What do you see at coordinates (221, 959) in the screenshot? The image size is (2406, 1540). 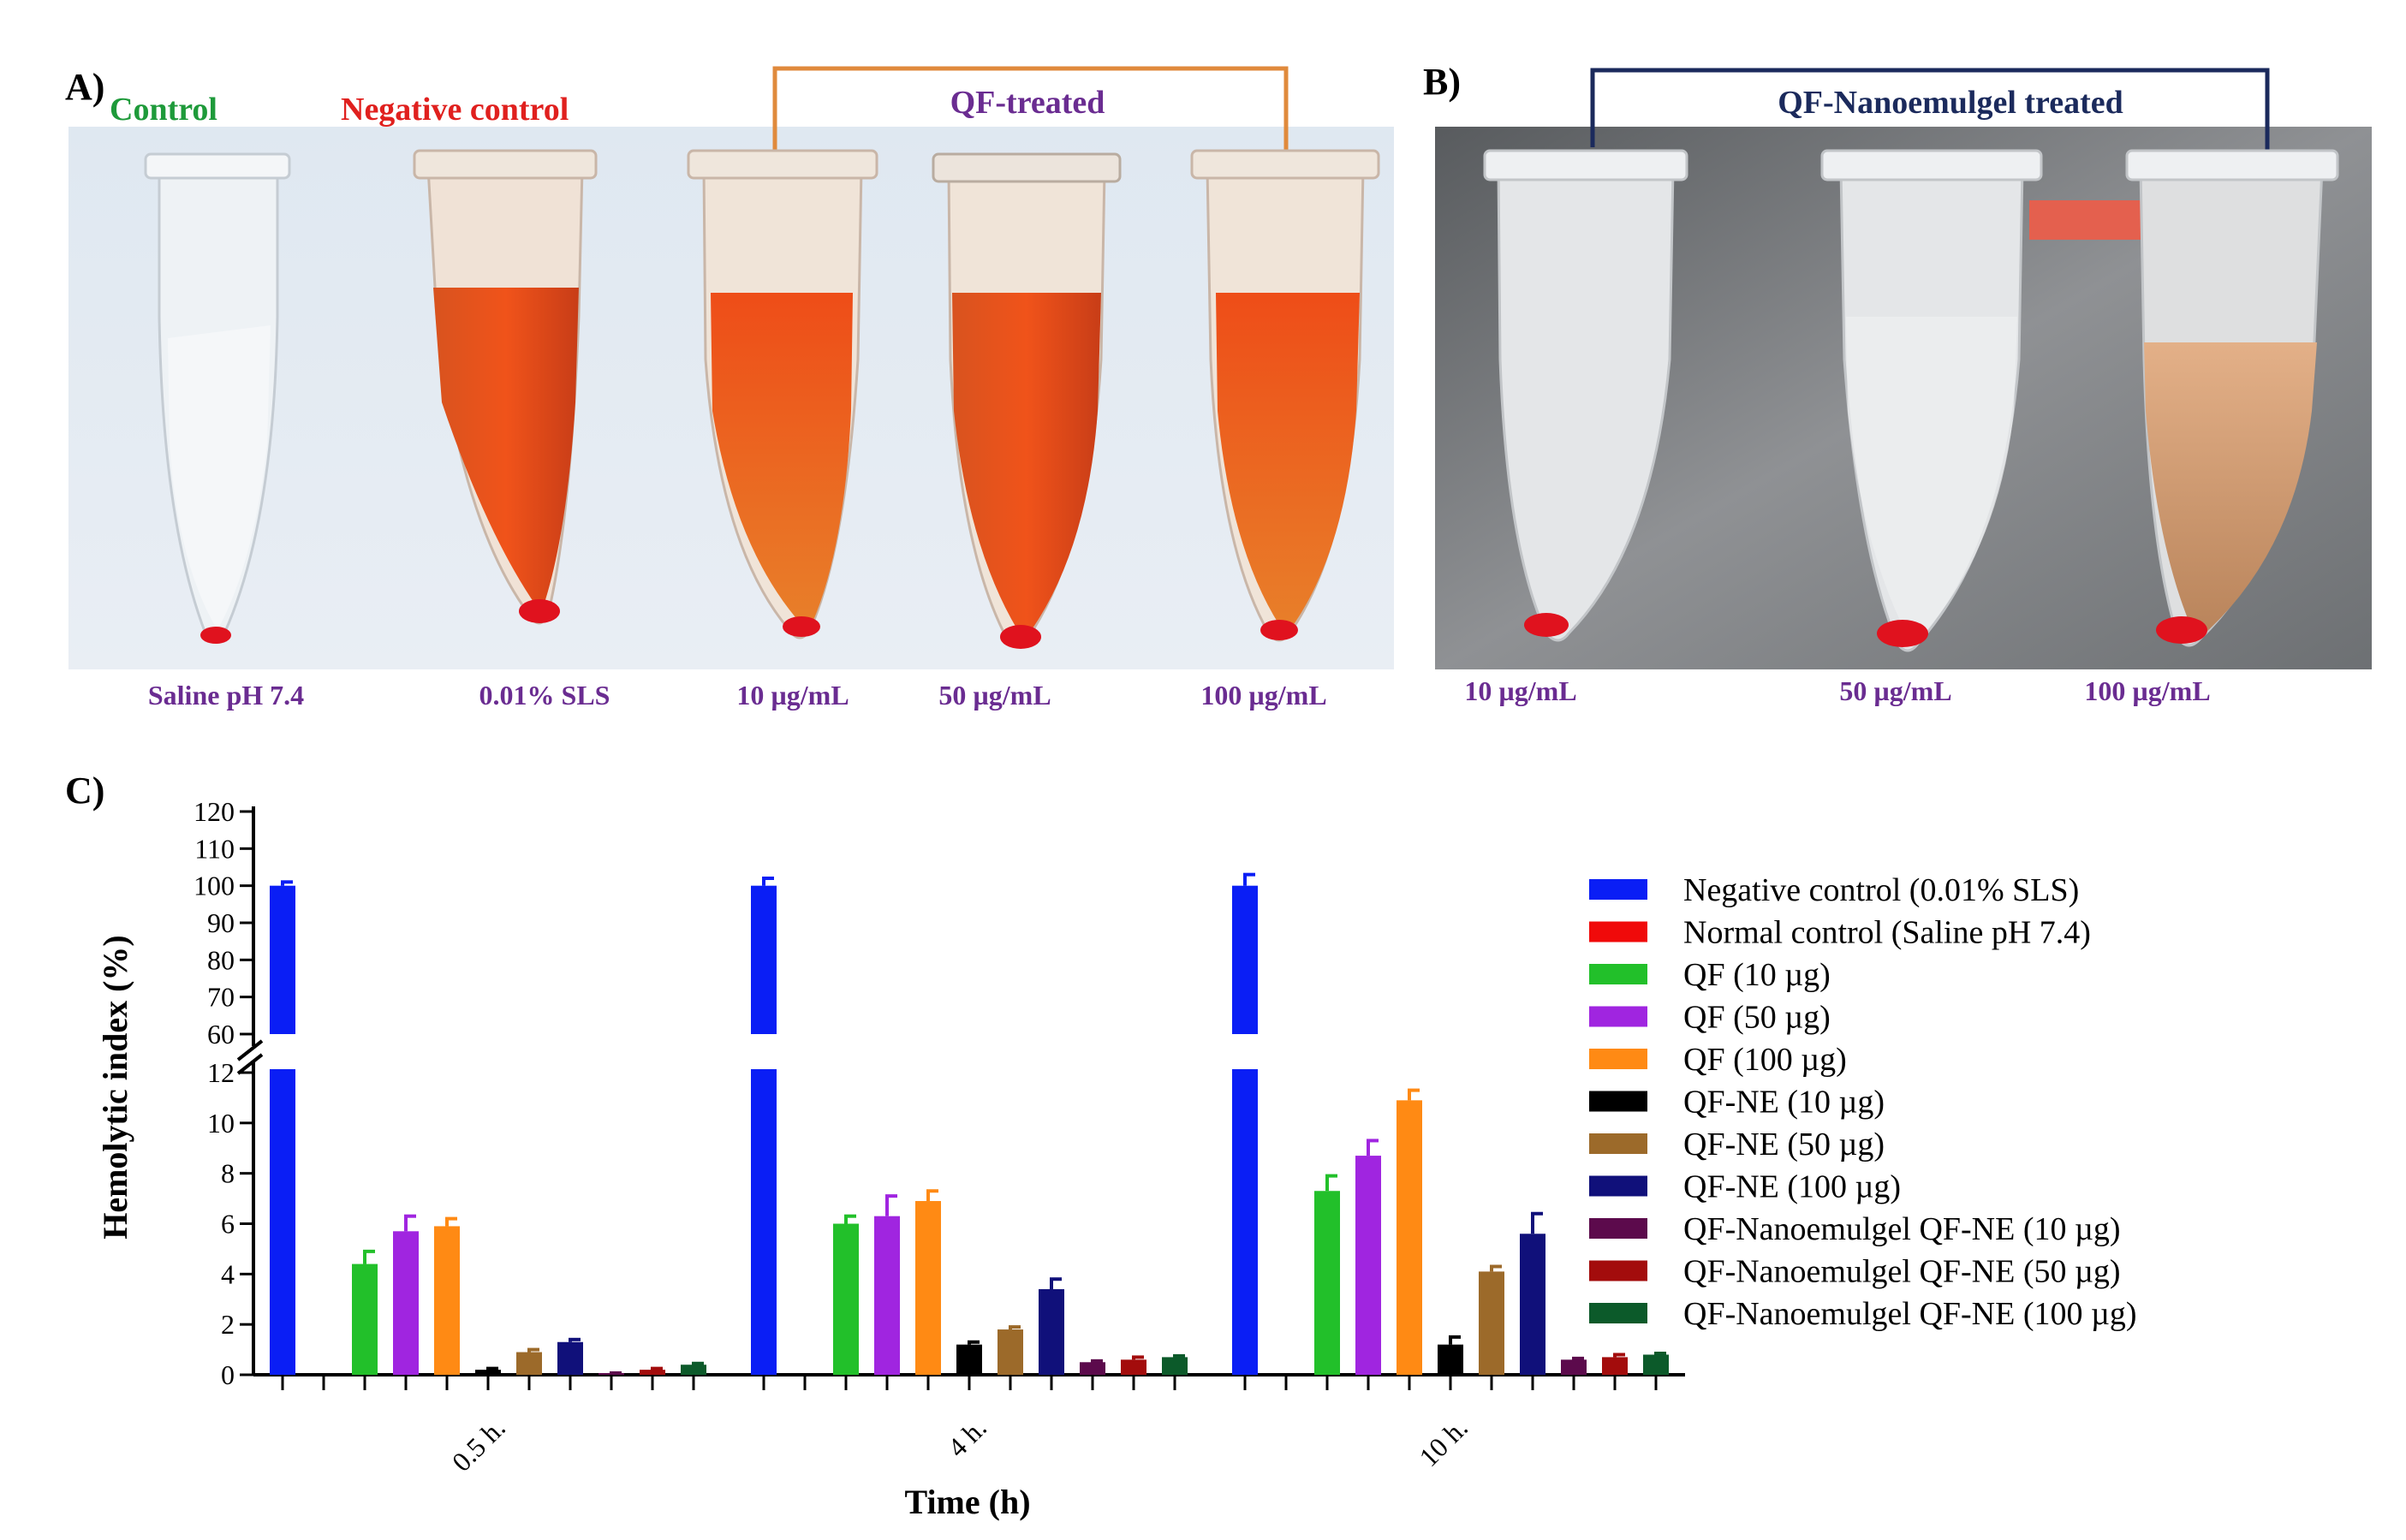 I see `y-tick-label: 80` at bounding box center [221, 959].